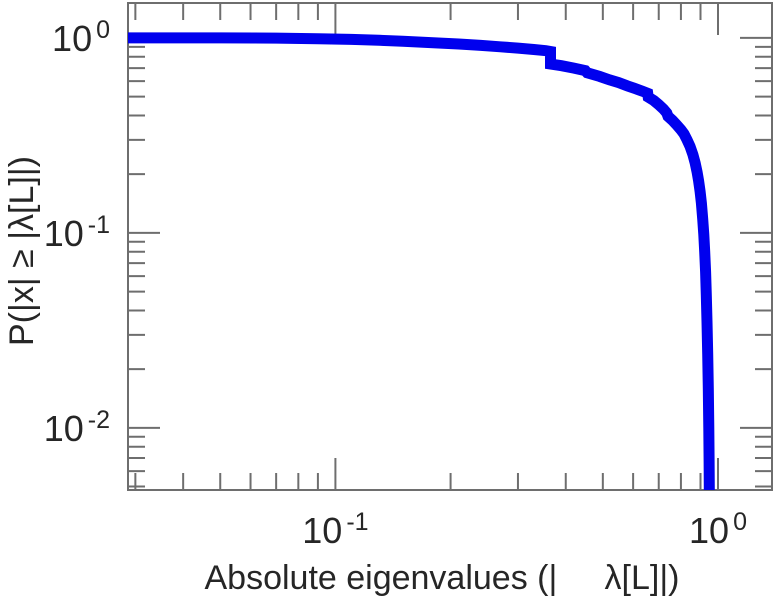  Describe the element at coordinates (81, 37) in the screenshot. I see `y-tick-label: 10 0` at that location.